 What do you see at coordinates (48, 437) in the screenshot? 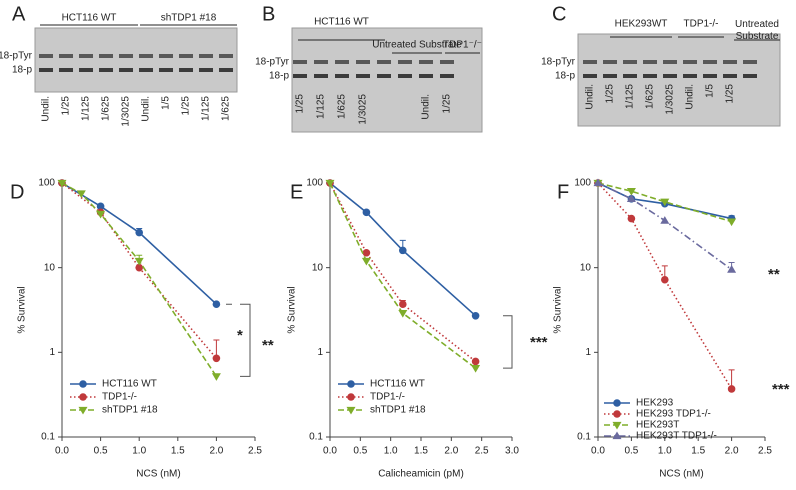
I see `y-tick-label: 0.1` at bounding box center [48, 437].